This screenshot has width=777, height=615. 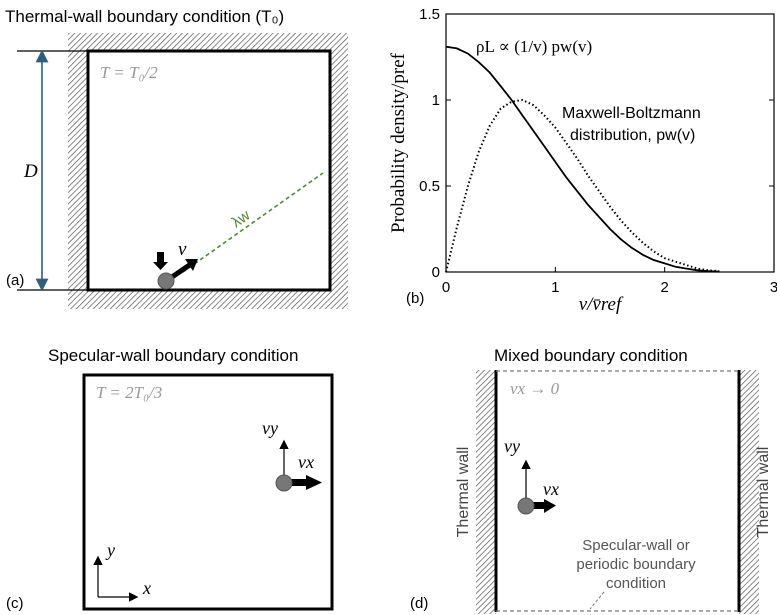 What do you see at coordinates (173, 355) in the screenshot?
I see `panel-c-title: Specular-wall boundary condition` at bounding box center [173, 355].